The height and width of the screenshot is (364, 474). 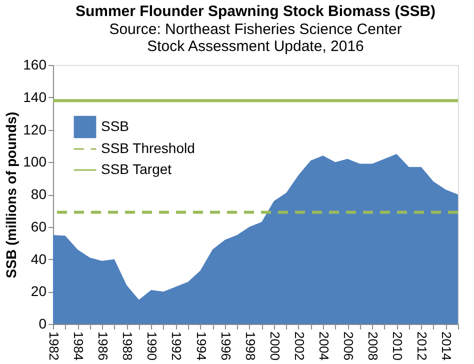 I want to click on x-tick-label: 2010, so click(x=398, y=346).